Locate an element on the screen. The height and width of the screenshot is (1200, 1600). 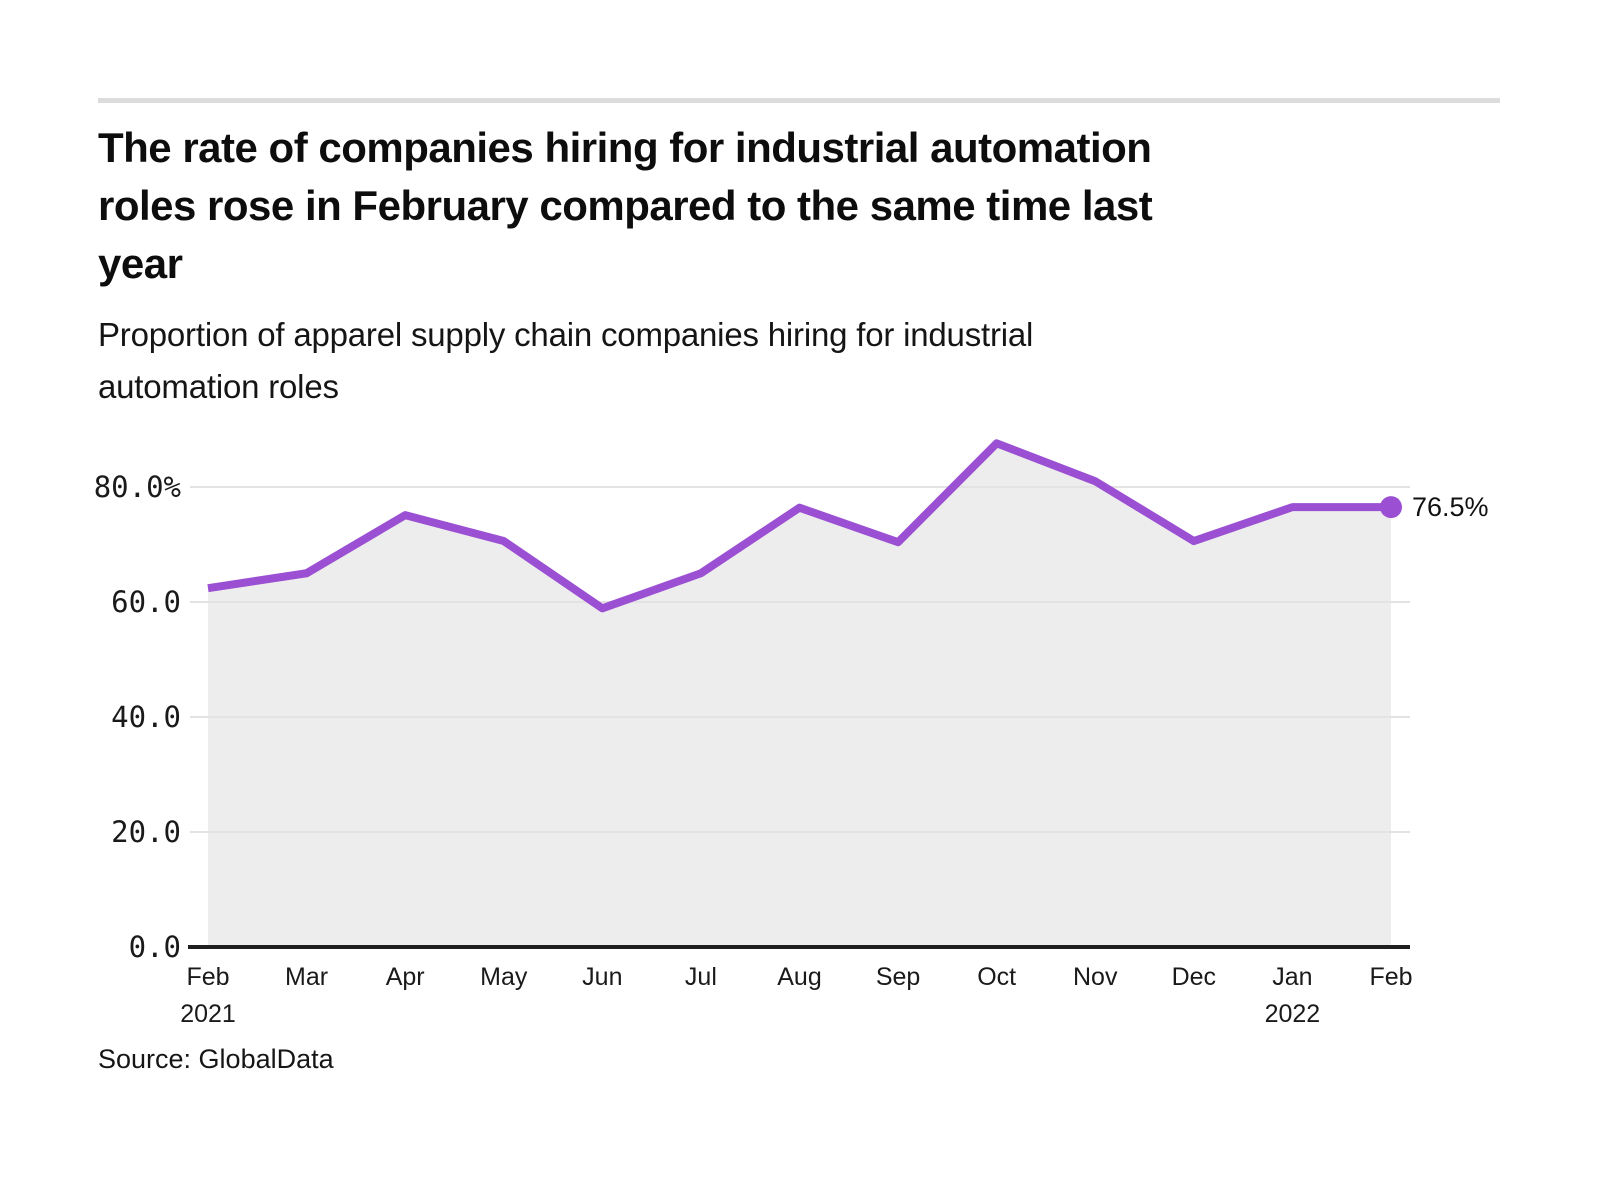
source-note: Source: GlobalData is located at coordinates (216, 1059).